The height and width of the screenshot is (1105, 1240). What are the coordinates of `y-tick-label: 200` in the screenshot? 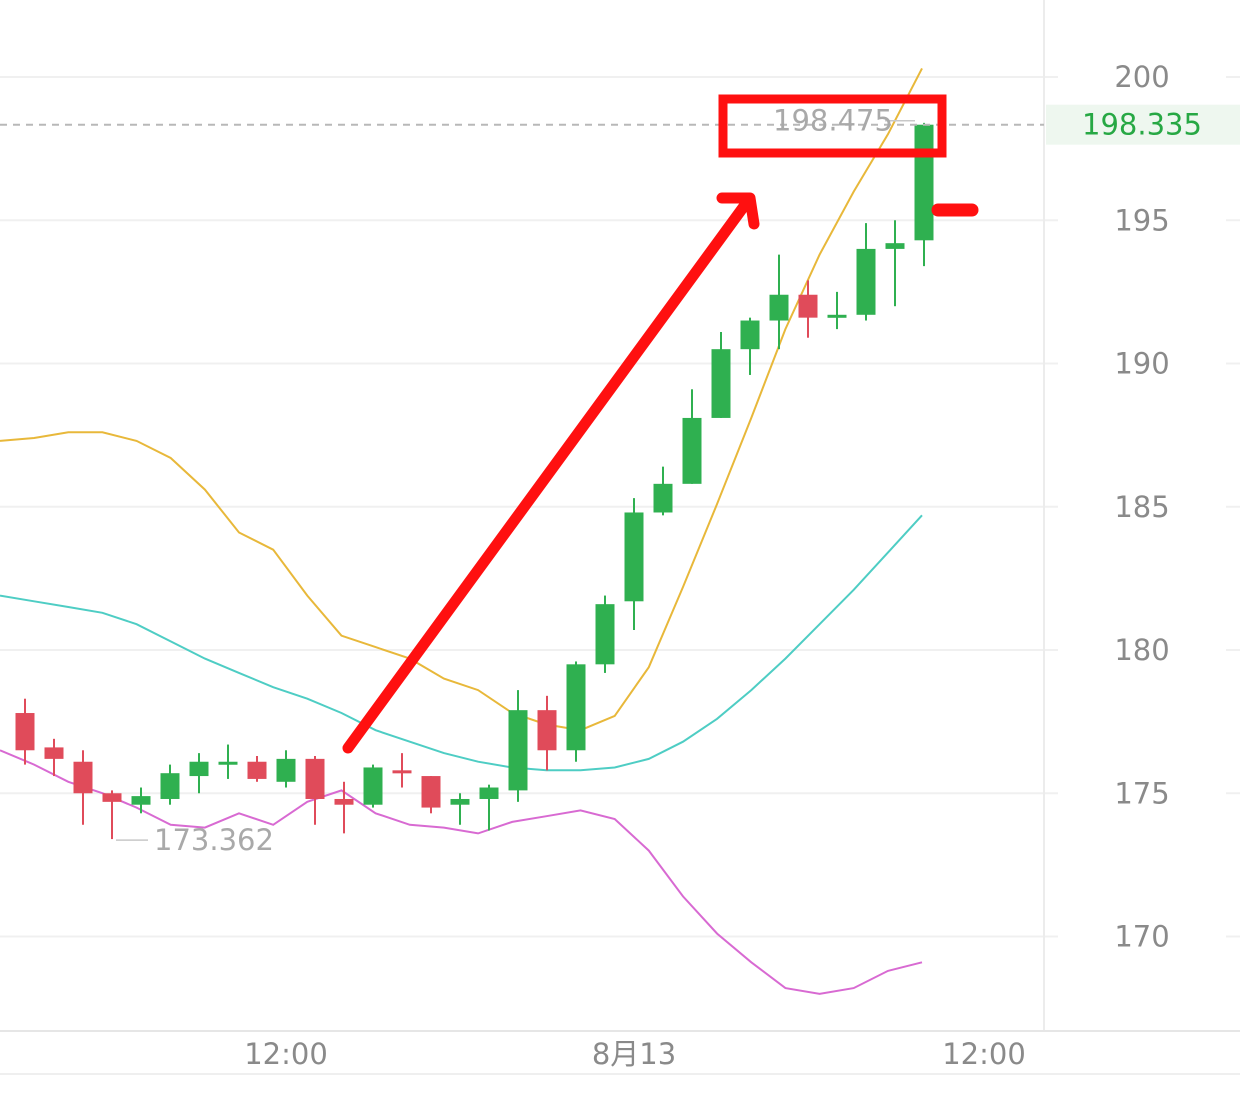 It's located at (1141, 77).